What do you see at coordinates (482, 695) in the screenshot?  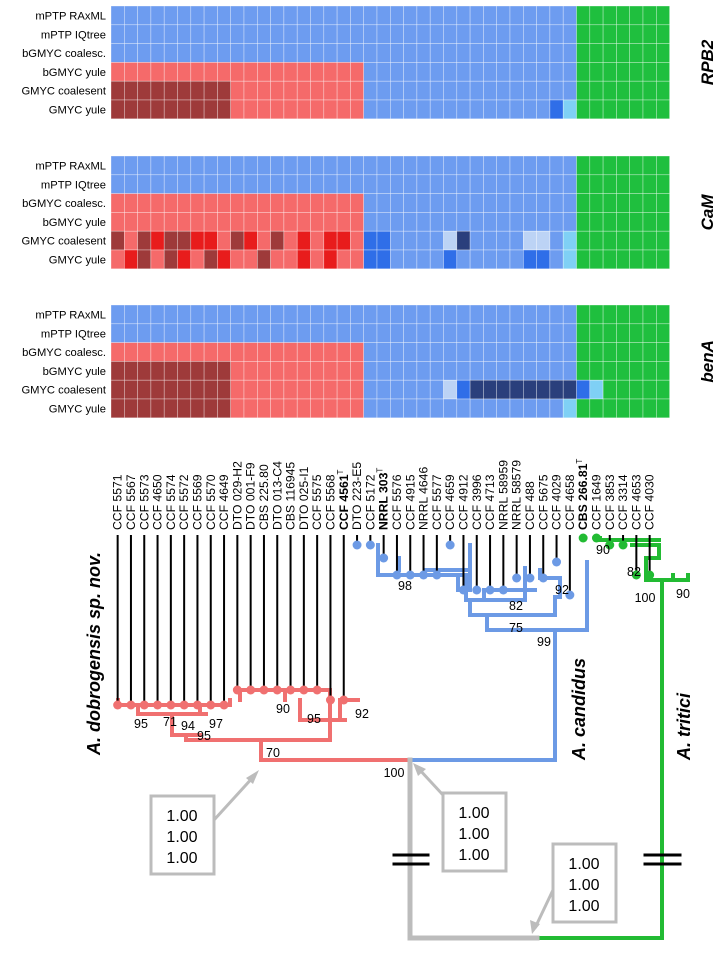 I see `blue-stem` at bounding box center [482, 695].